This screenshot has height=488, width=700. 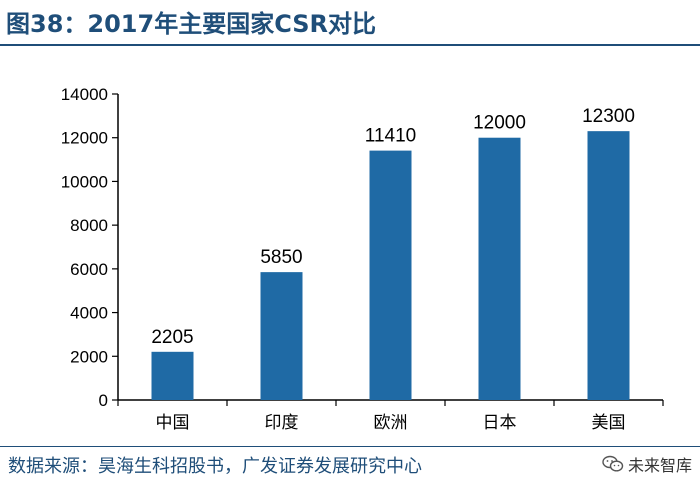 What do you see at coordinates (350, 45) in the screenshot?
I see `title-divider` at bounding box center [350, 45].